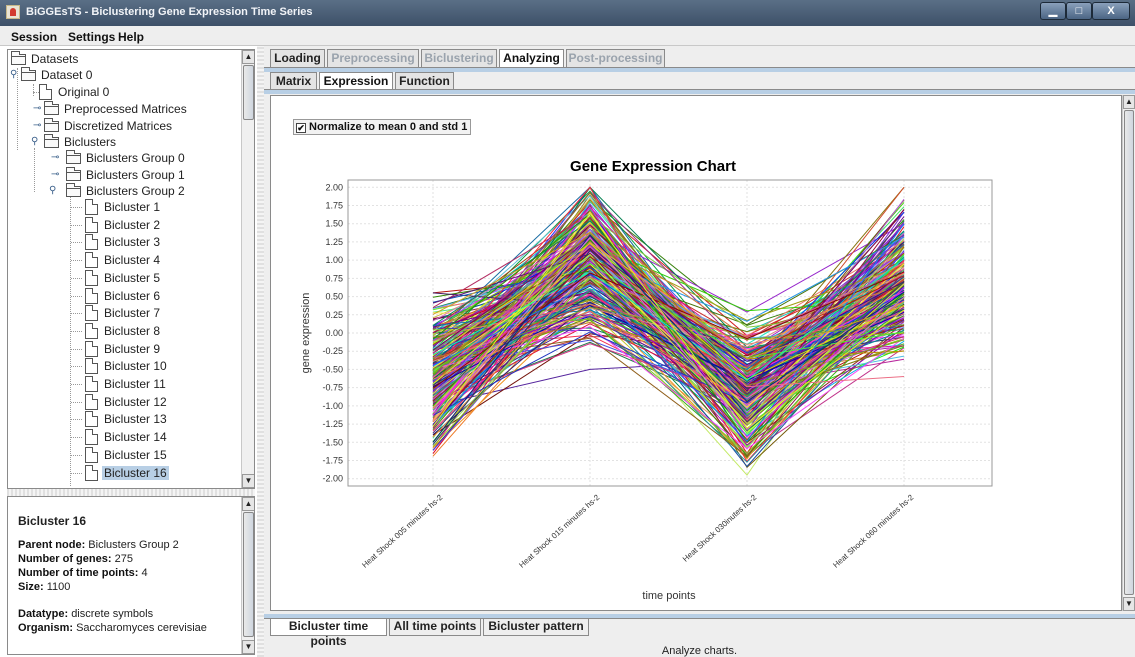  Describe the element at coordinates (699, 616) in the screenshot. I see `bottom-tab-strip` at that location.